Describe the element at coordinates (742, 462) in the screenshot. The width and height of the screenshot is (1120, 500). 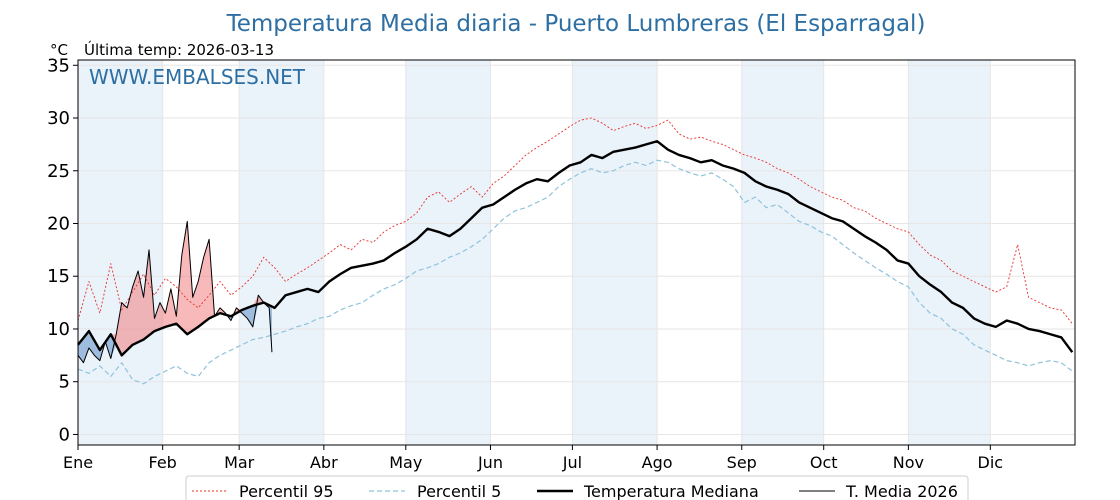
I see `x-tick-label: Sep` at that location.